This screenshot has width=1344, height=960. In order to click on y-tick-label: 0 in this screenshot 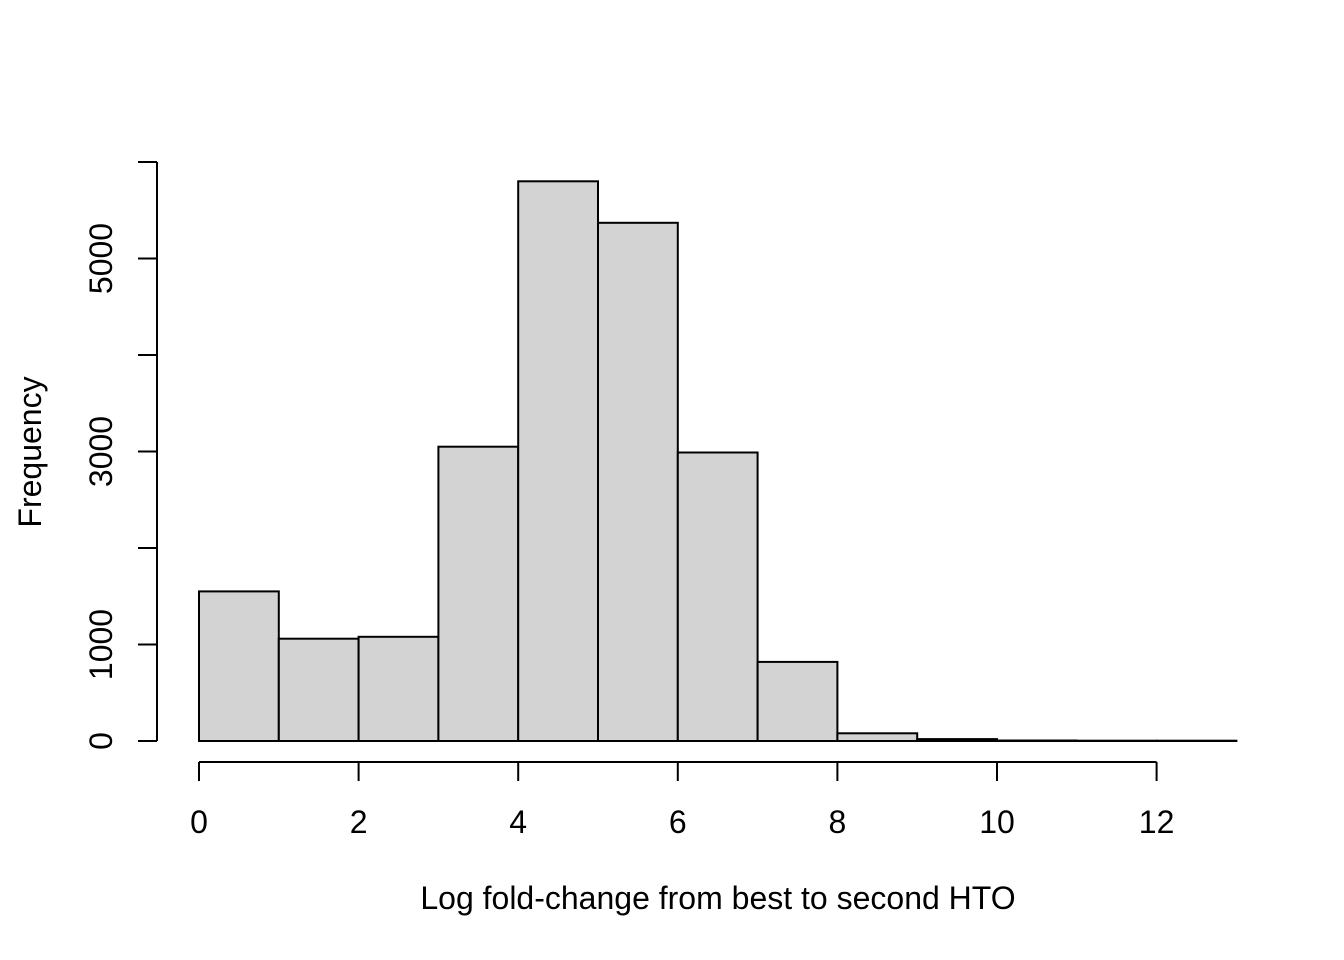, I will do `click(101, 741)`.